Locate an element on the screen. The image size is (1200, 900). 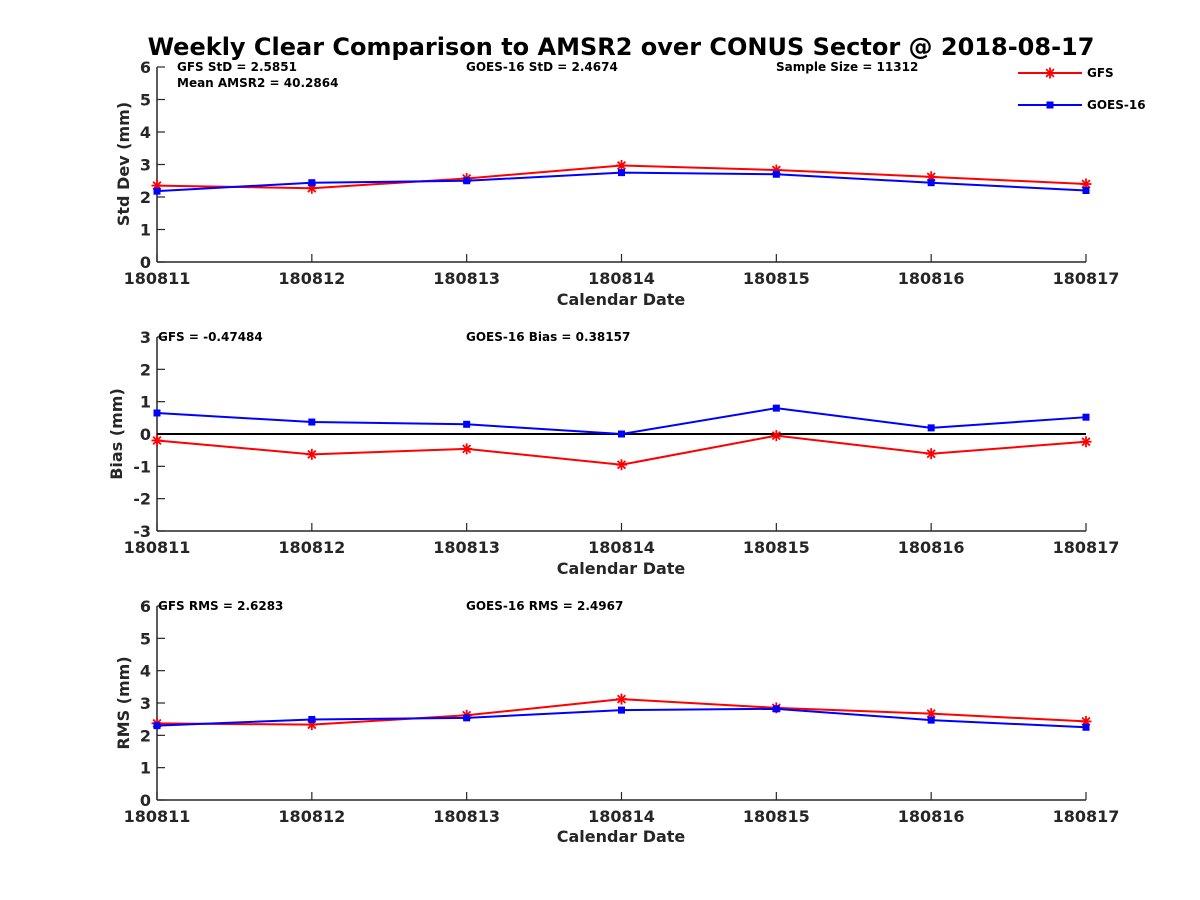
legend: GFS GOES-16 is located at coordinates (1082, 89).